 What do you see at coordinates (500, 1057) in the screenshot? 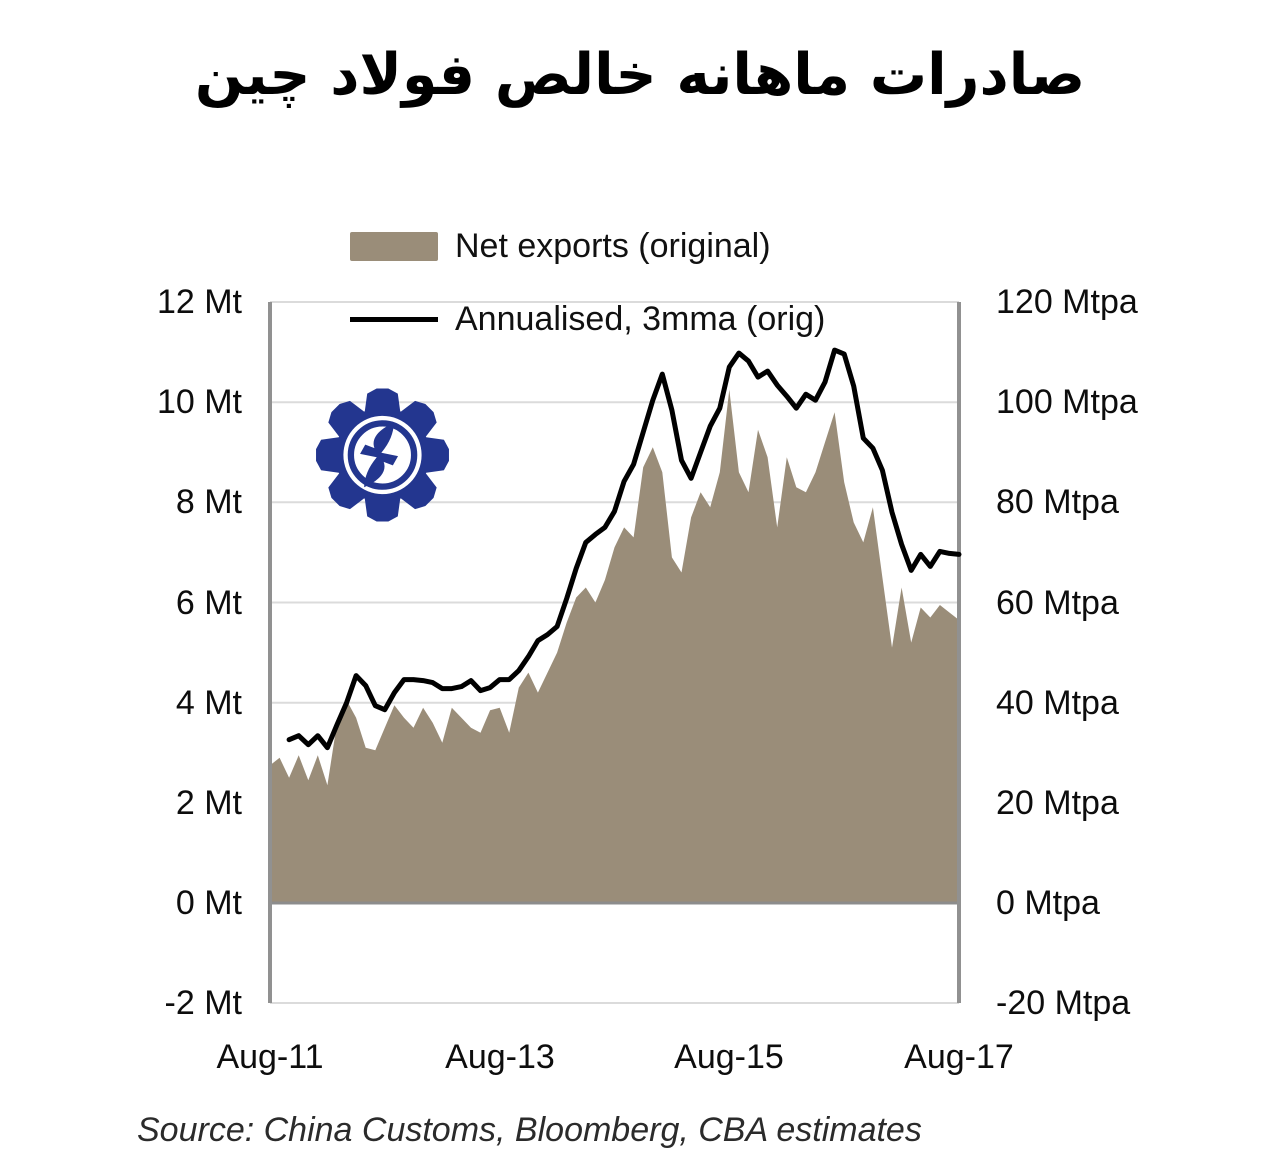
I see `x-axis-label: Aug-13` at bounding box center [500, 1057].